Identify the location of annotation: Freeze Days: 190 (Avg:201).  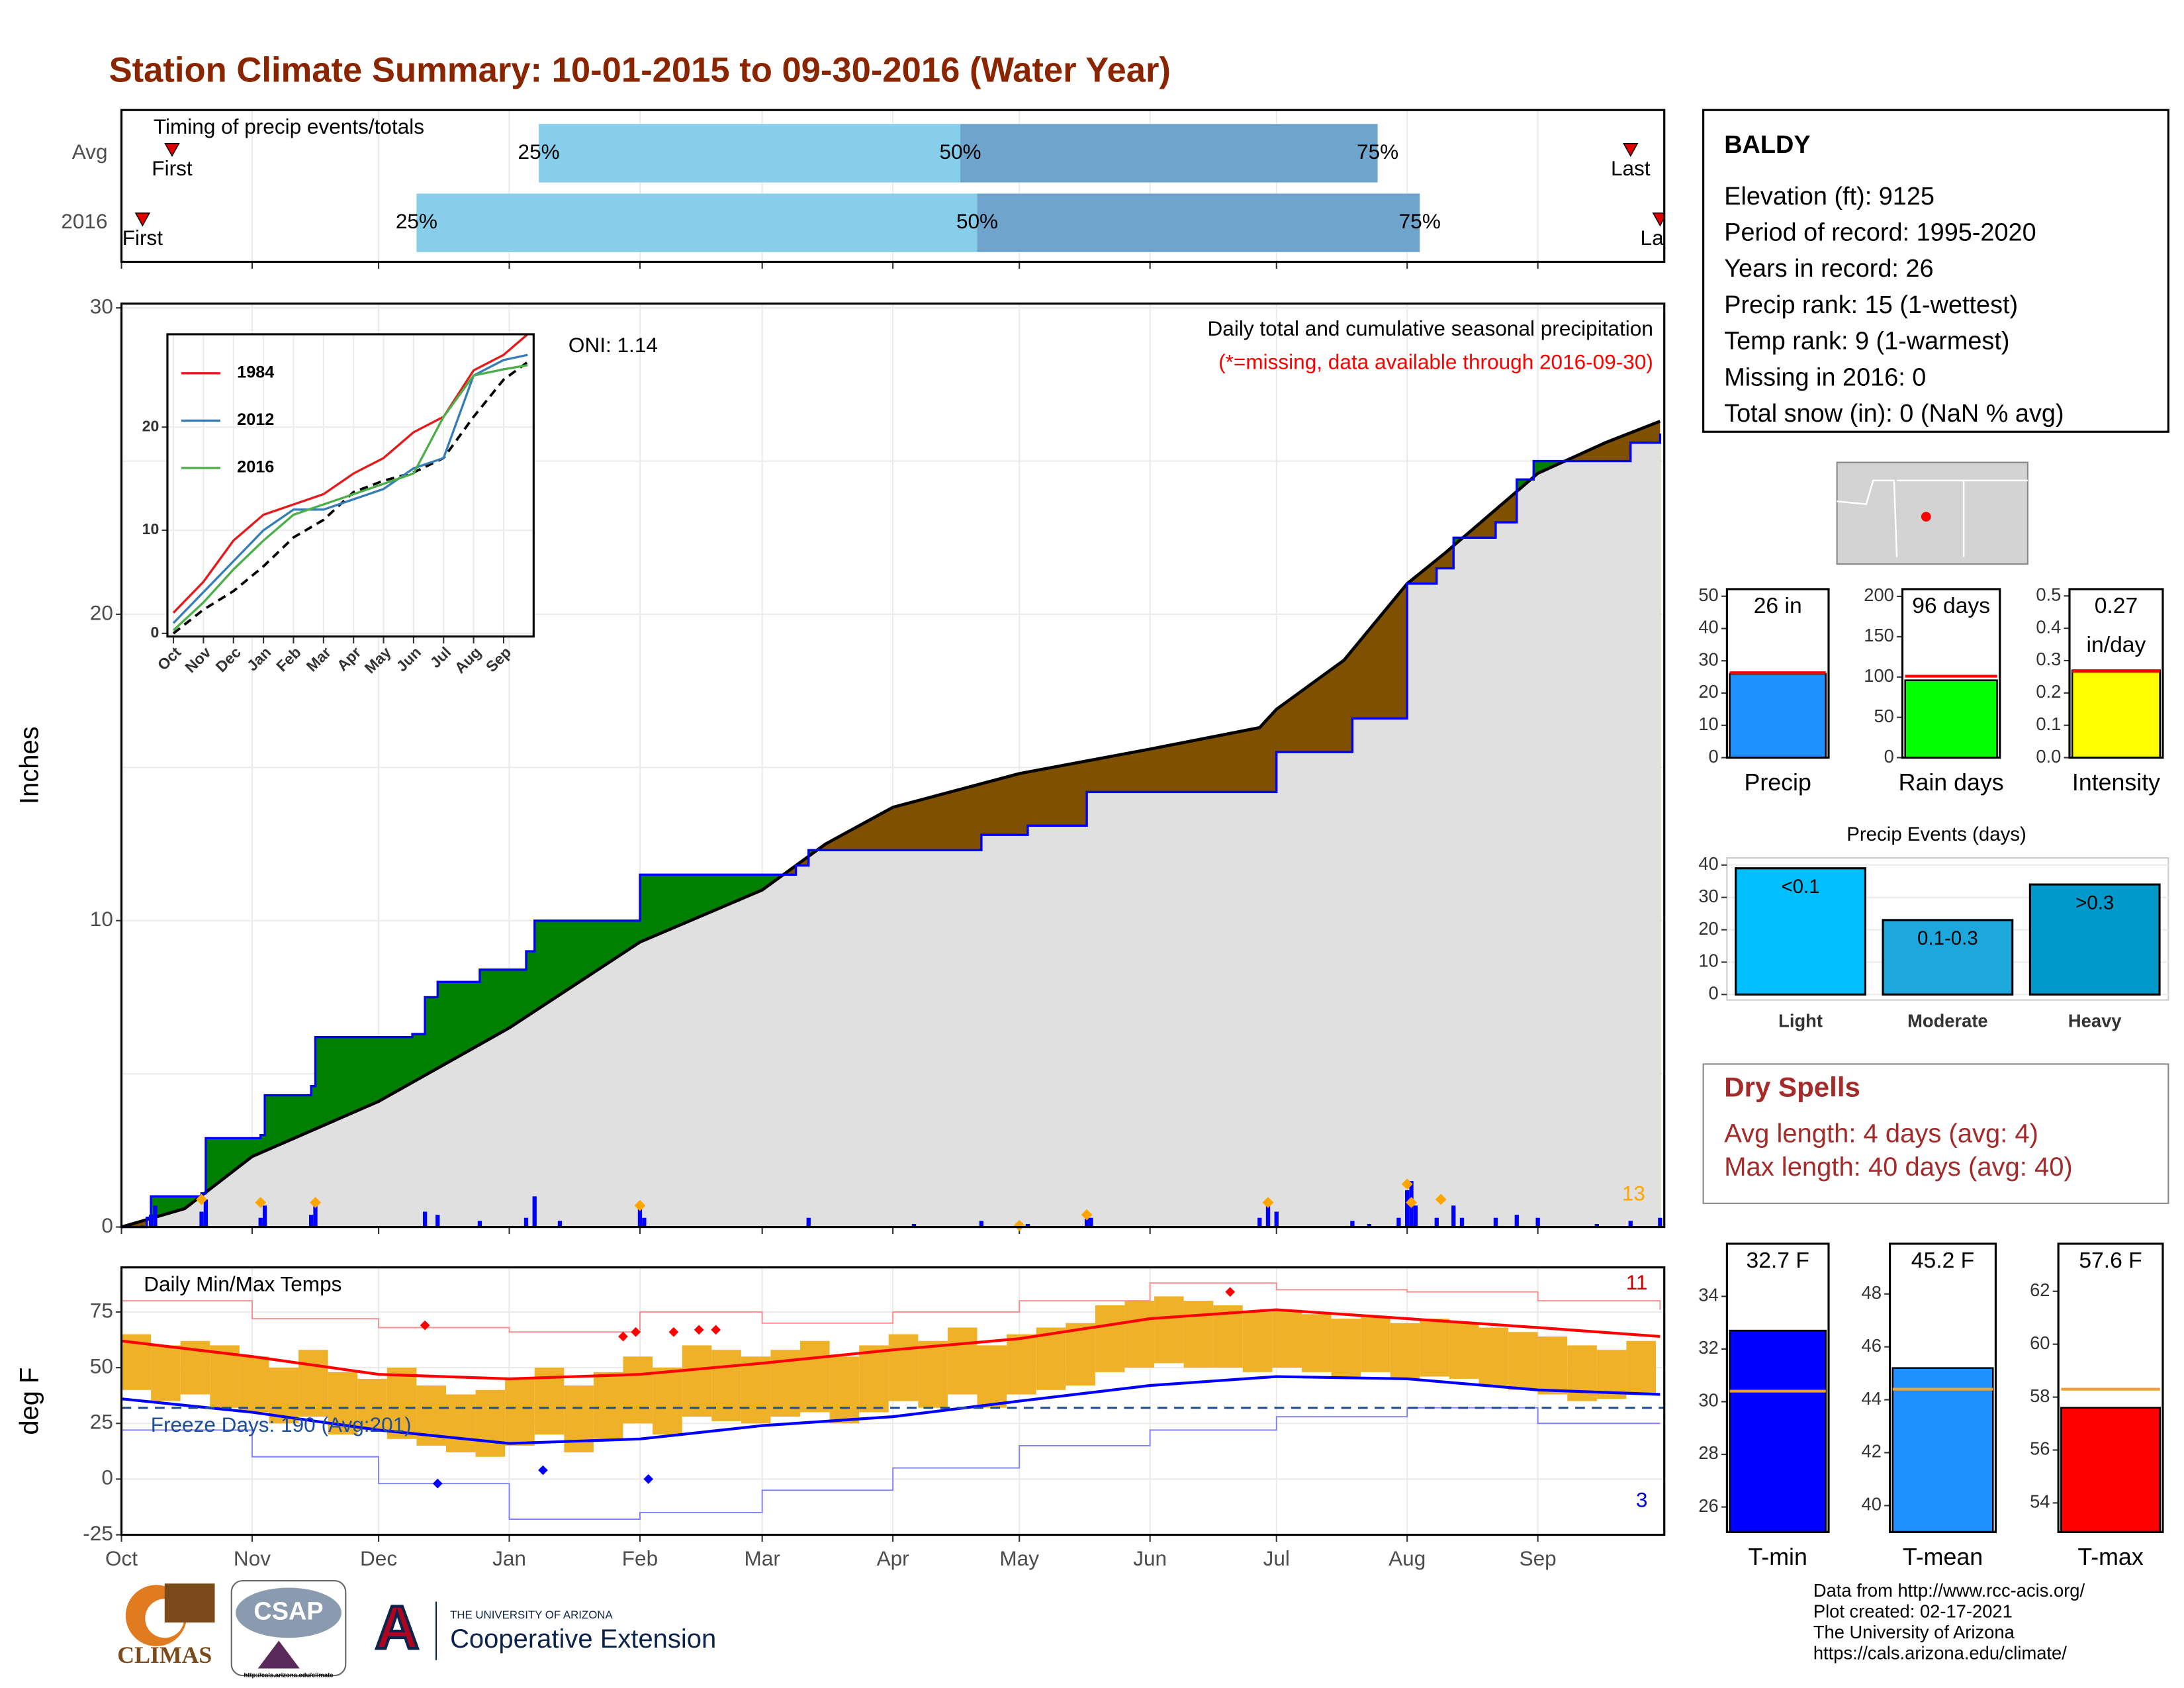
(281, 1424).